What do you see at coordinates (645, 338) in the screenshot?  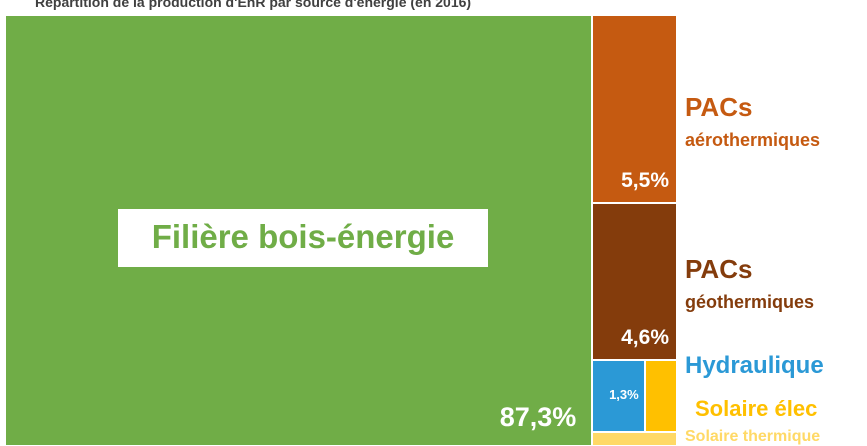 I see `value-label: 4,6%` at bounding box center [645, 338].